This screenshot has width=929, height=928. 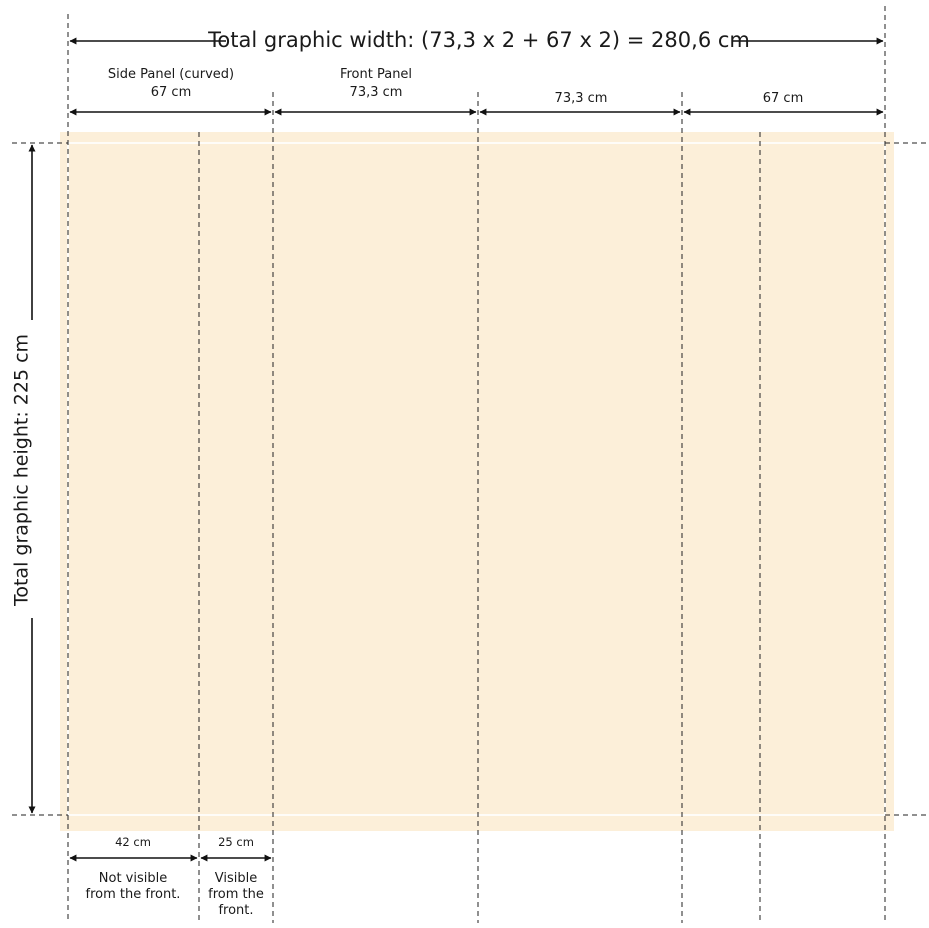 What do you see at coordinates (133, 878) in the screenshot?
I see `split-1-note-line-1: Not visible` at bounding box center [133, 878].